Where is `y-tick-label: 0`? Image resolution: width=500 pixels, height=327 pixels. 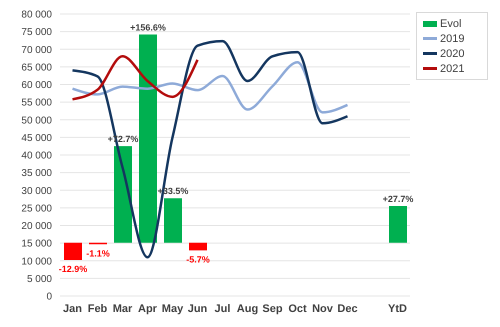
y-tick-label: 0 is located at coordinates (49, 297).